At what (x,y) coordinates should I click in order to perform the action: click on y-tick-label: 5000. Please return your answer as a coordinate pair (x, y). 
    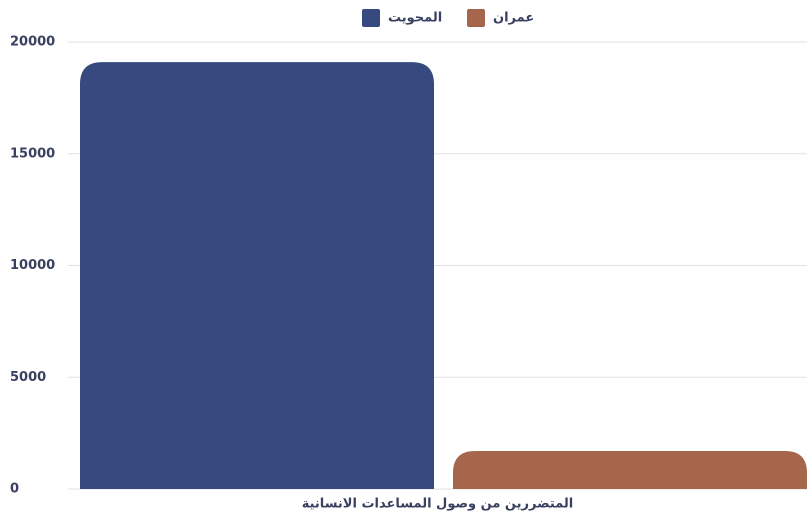
    Looking at the image, I should click on (28, 377).